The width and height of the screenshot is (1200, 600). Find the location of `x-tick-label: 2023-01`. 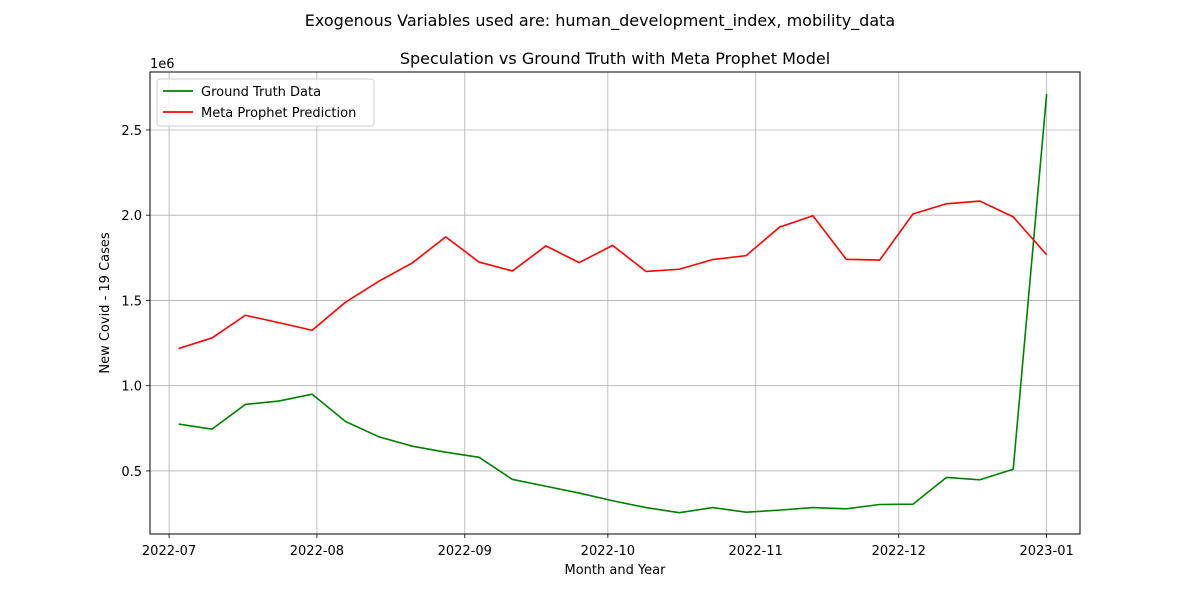

x-tick-label: 2023-01 is located at coordinates (1046, 551).